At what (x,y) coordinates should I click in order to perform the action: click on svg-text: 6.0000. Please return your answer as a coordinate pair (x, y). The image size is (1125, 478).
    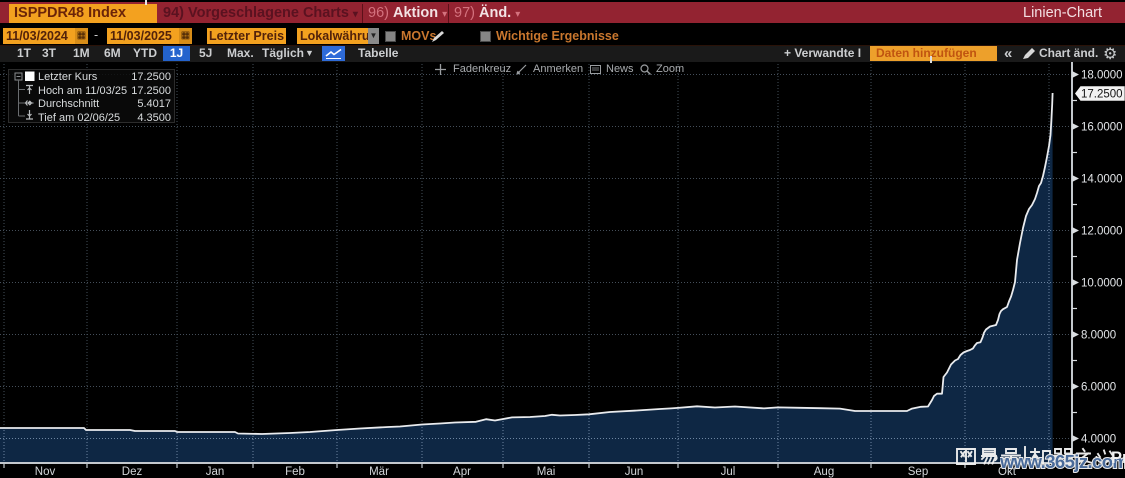
    Looking at the image, I should click on (1098, 388).